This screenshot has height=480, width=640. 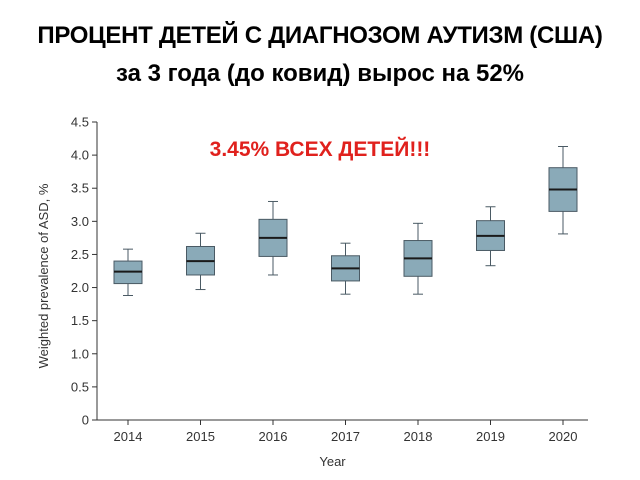 I want to click on x-tick-label: 2019, so click(x=490, y=436).